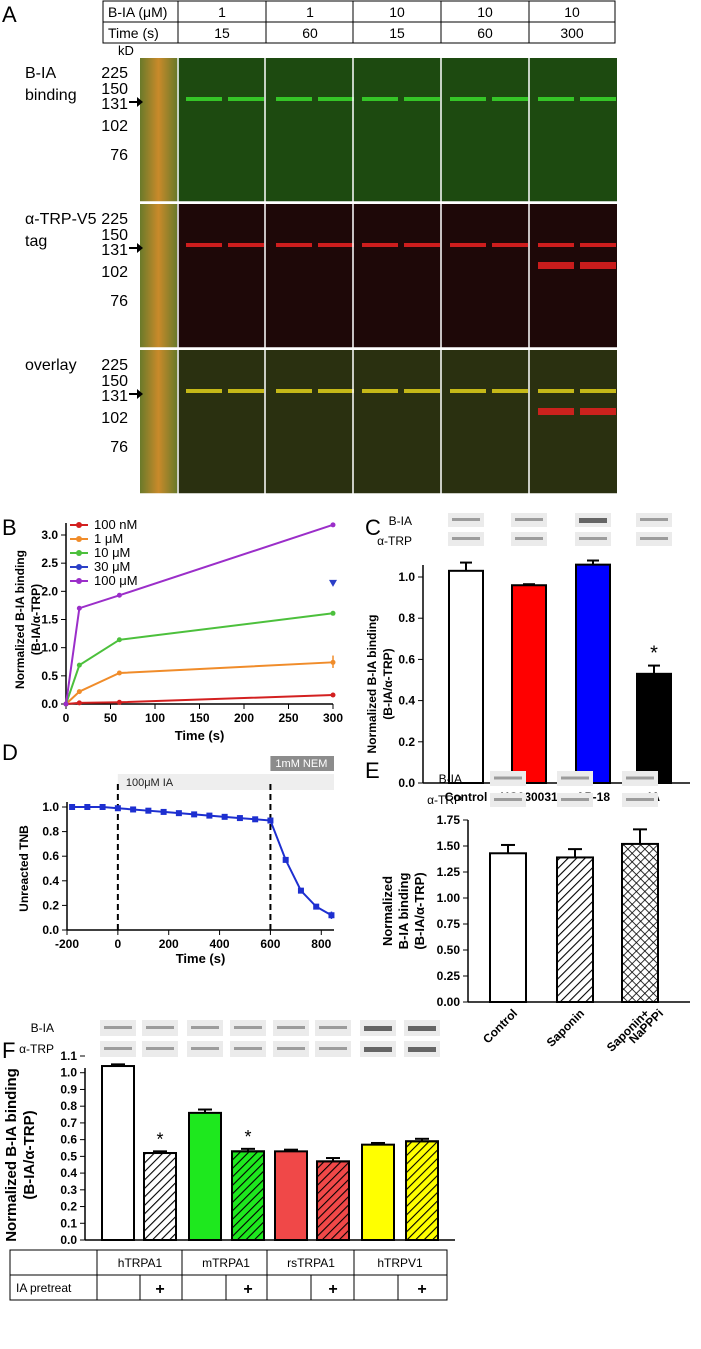  I want to click on blot-label: B-IA, so click(450, 779).